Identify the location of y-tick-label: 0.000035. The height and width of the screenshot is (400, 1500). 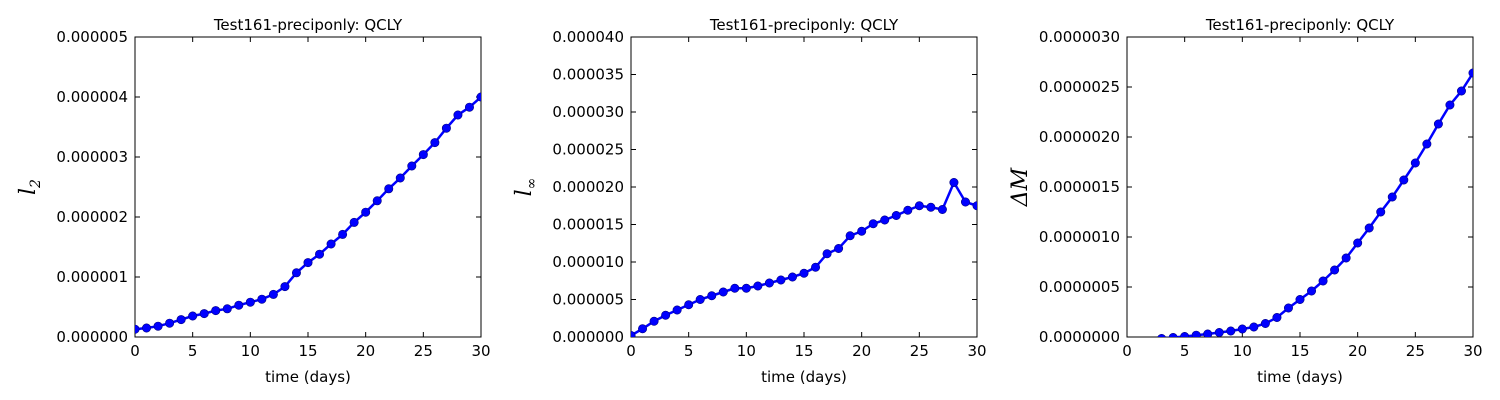
(588, 75).